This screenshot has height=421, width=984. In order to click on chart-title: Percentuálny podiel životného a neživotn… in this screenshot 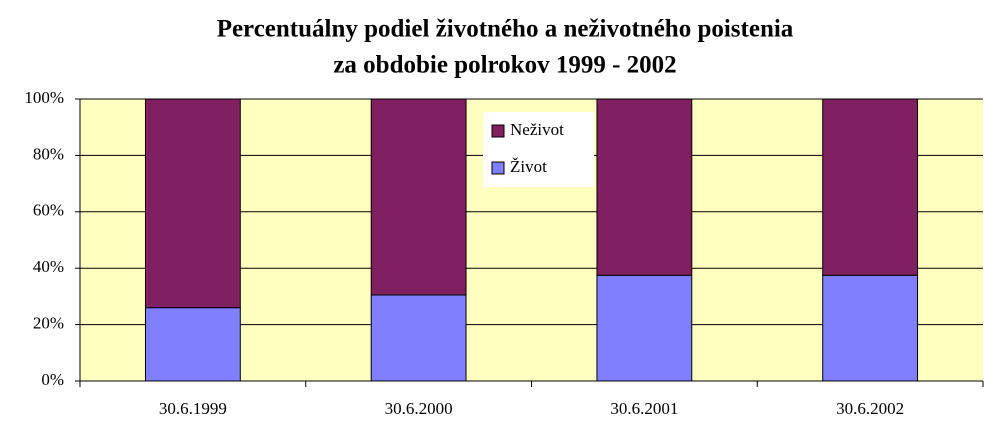, I will do `click(505, 29)`.